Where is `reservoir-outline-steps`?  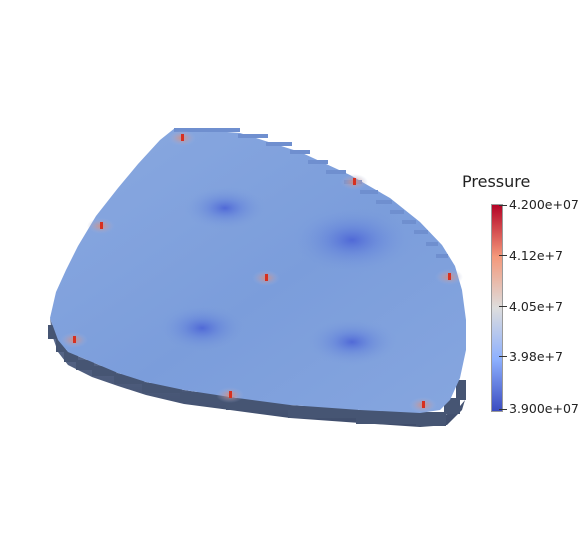
reservoir-outline-steps is located at coordinates (311, 193).